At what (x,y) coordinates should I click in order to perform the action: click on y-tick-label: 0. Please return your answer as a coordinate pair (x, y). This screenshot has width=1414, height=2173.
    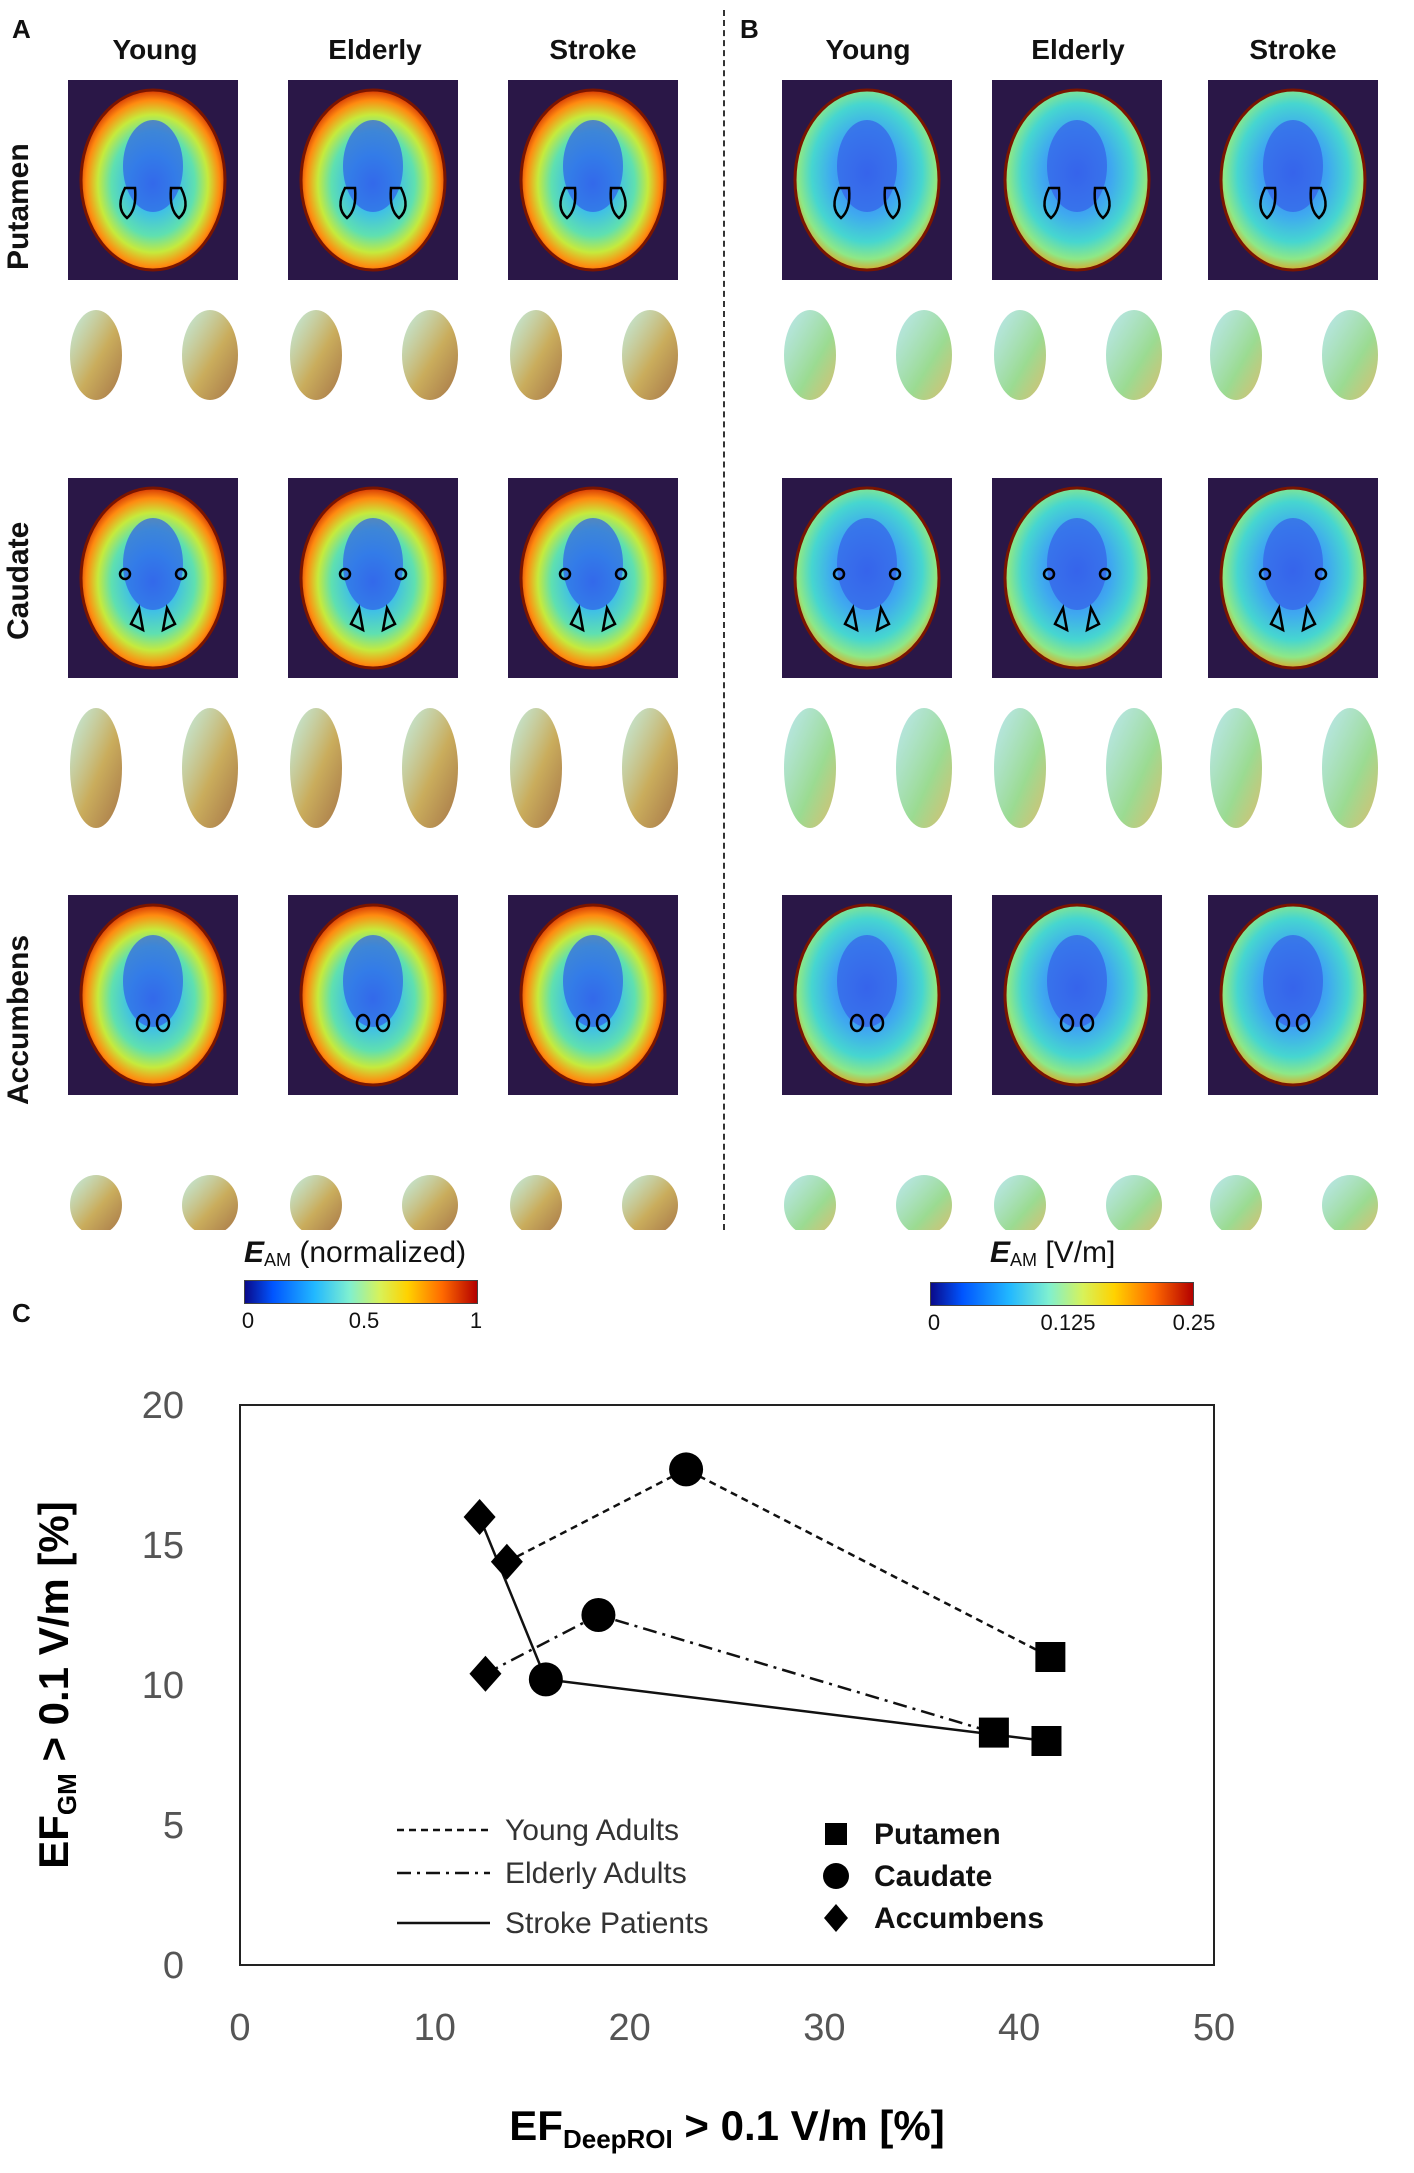
    Looking at the image, I should click on (173, 1966).